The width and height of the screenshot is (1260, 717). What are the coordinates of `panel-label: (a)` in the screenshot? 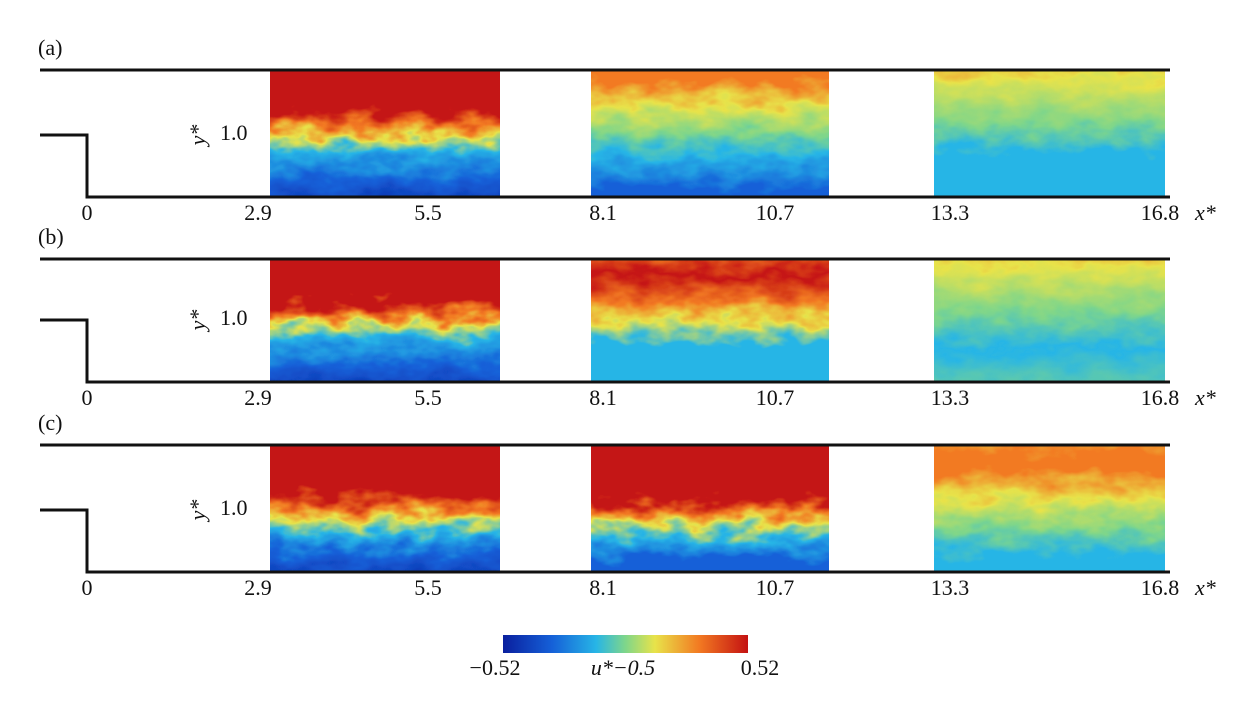 It's located at (50, 47).